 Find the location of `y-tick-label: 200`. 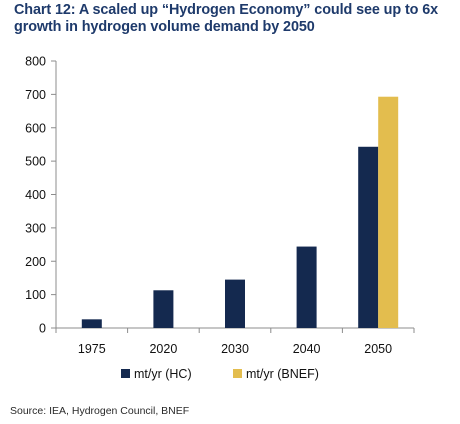

y-tick-label: 200 is located at coordinates (35, 262).